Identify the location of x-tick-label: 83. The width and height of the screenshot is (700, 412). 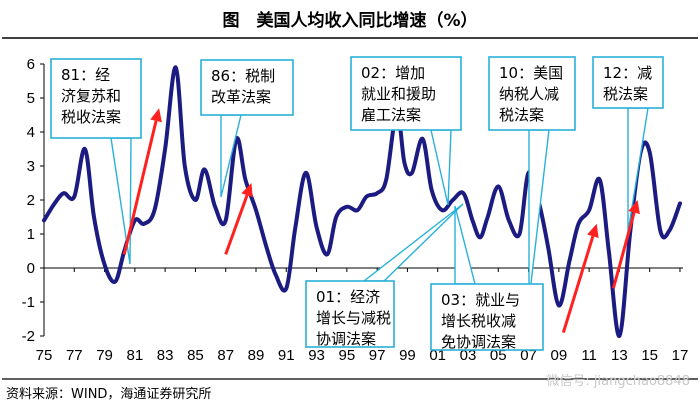
(165, 355).